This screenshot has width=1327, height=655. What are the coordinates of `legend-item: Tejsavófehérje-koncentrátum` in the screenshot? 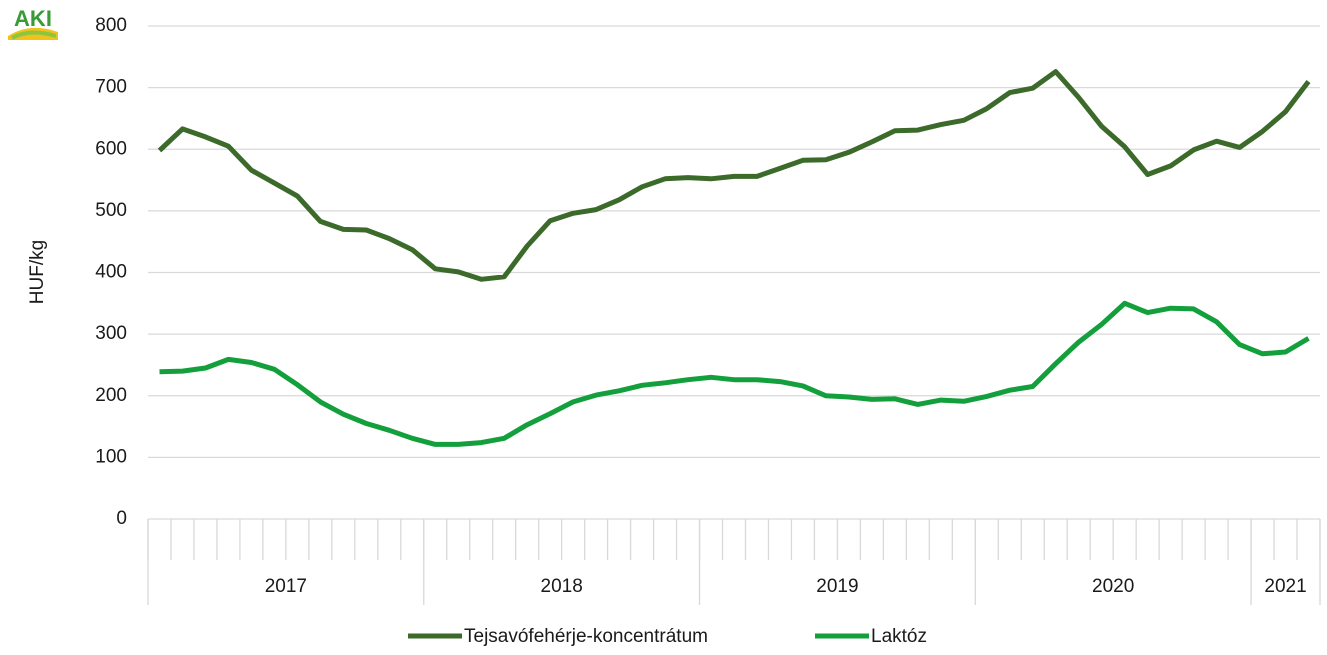 It's located at (558, 636).